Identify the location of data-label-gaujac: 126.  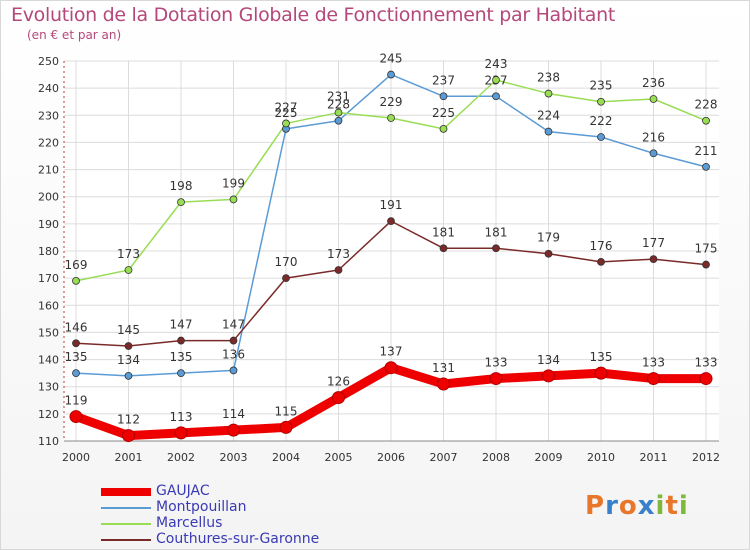
(338, 382).